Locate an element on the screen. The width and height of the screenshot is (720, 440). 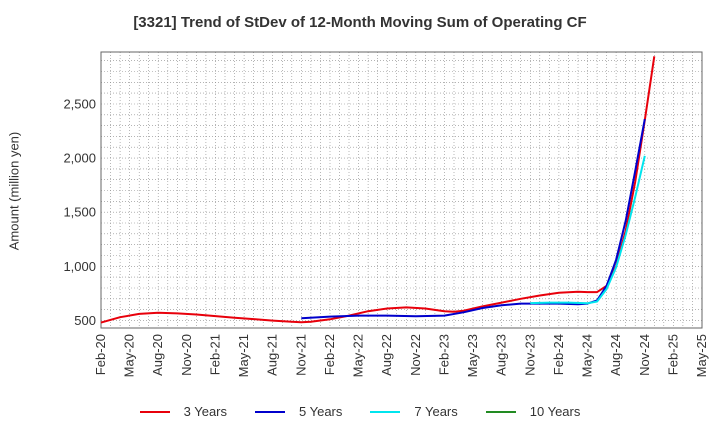
legend-item: 10 Years is located at coordinates (533, 411).